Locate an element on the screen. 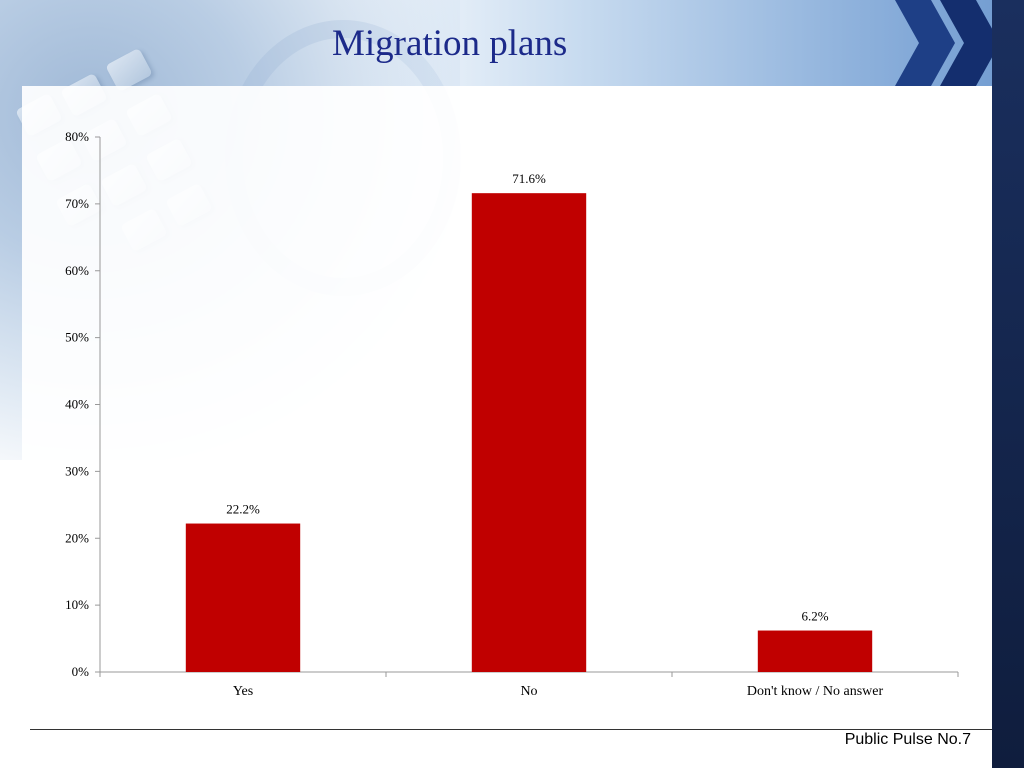  x-category-label: Yes is located at coordinates (243, 691).